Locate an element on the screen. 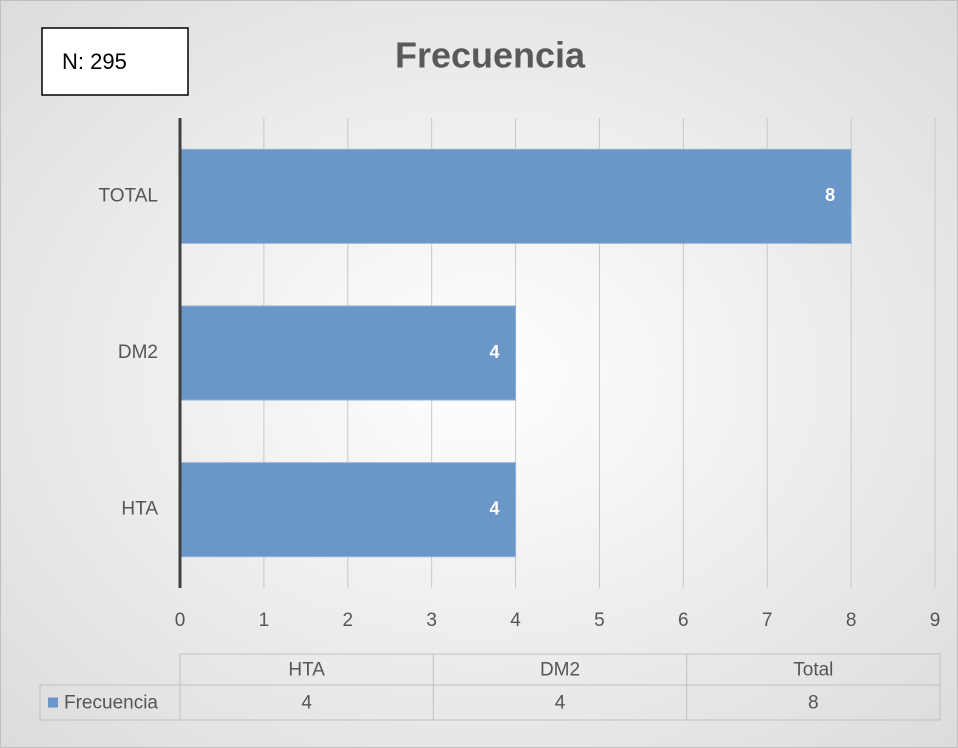 Image resolution: width=958 pixels, height=748 pixels. table-header: DM2 is located at coordinates (560, 670).